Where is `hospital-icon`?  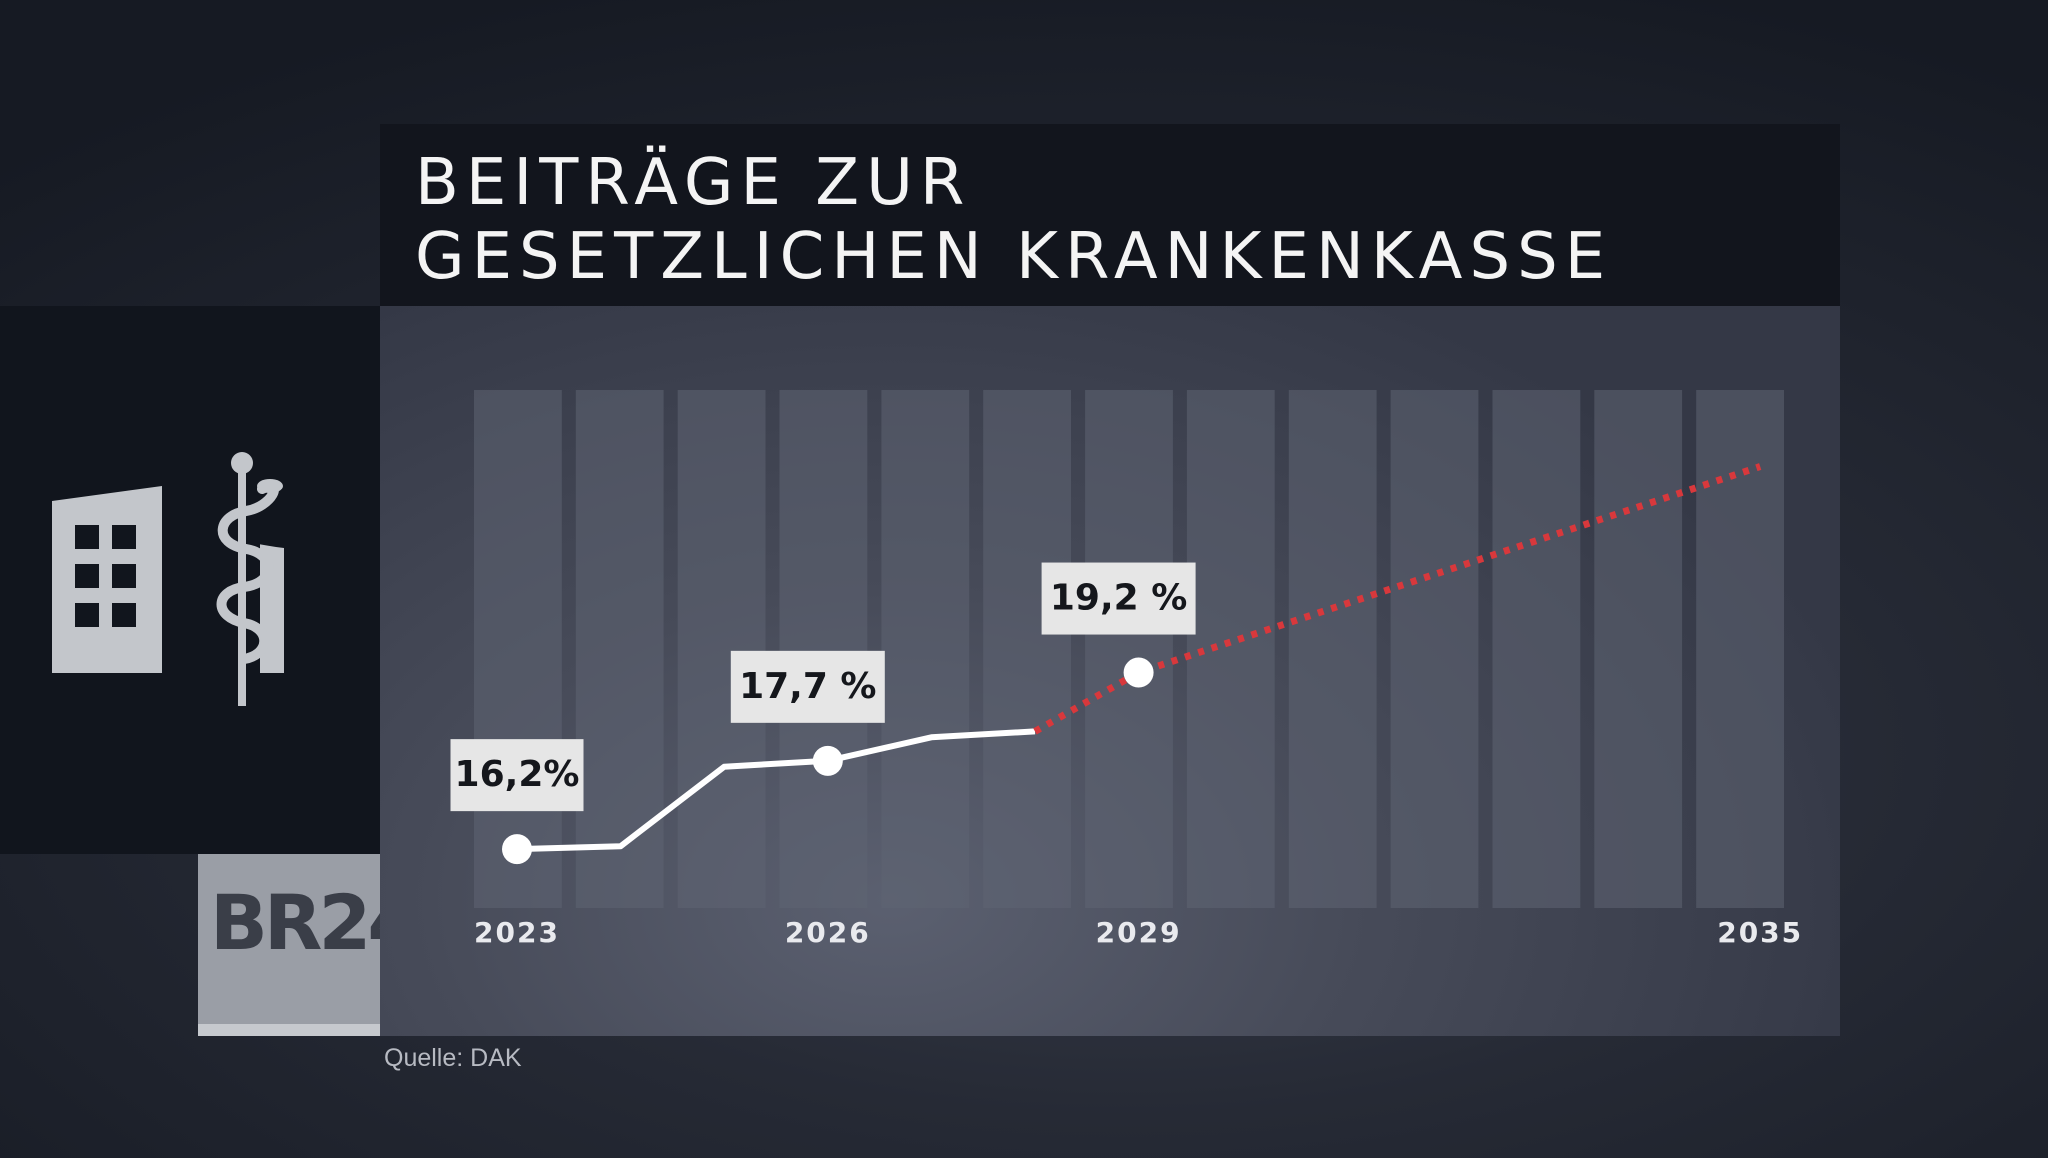 hospital-icon is located at coordinates (168, 582).